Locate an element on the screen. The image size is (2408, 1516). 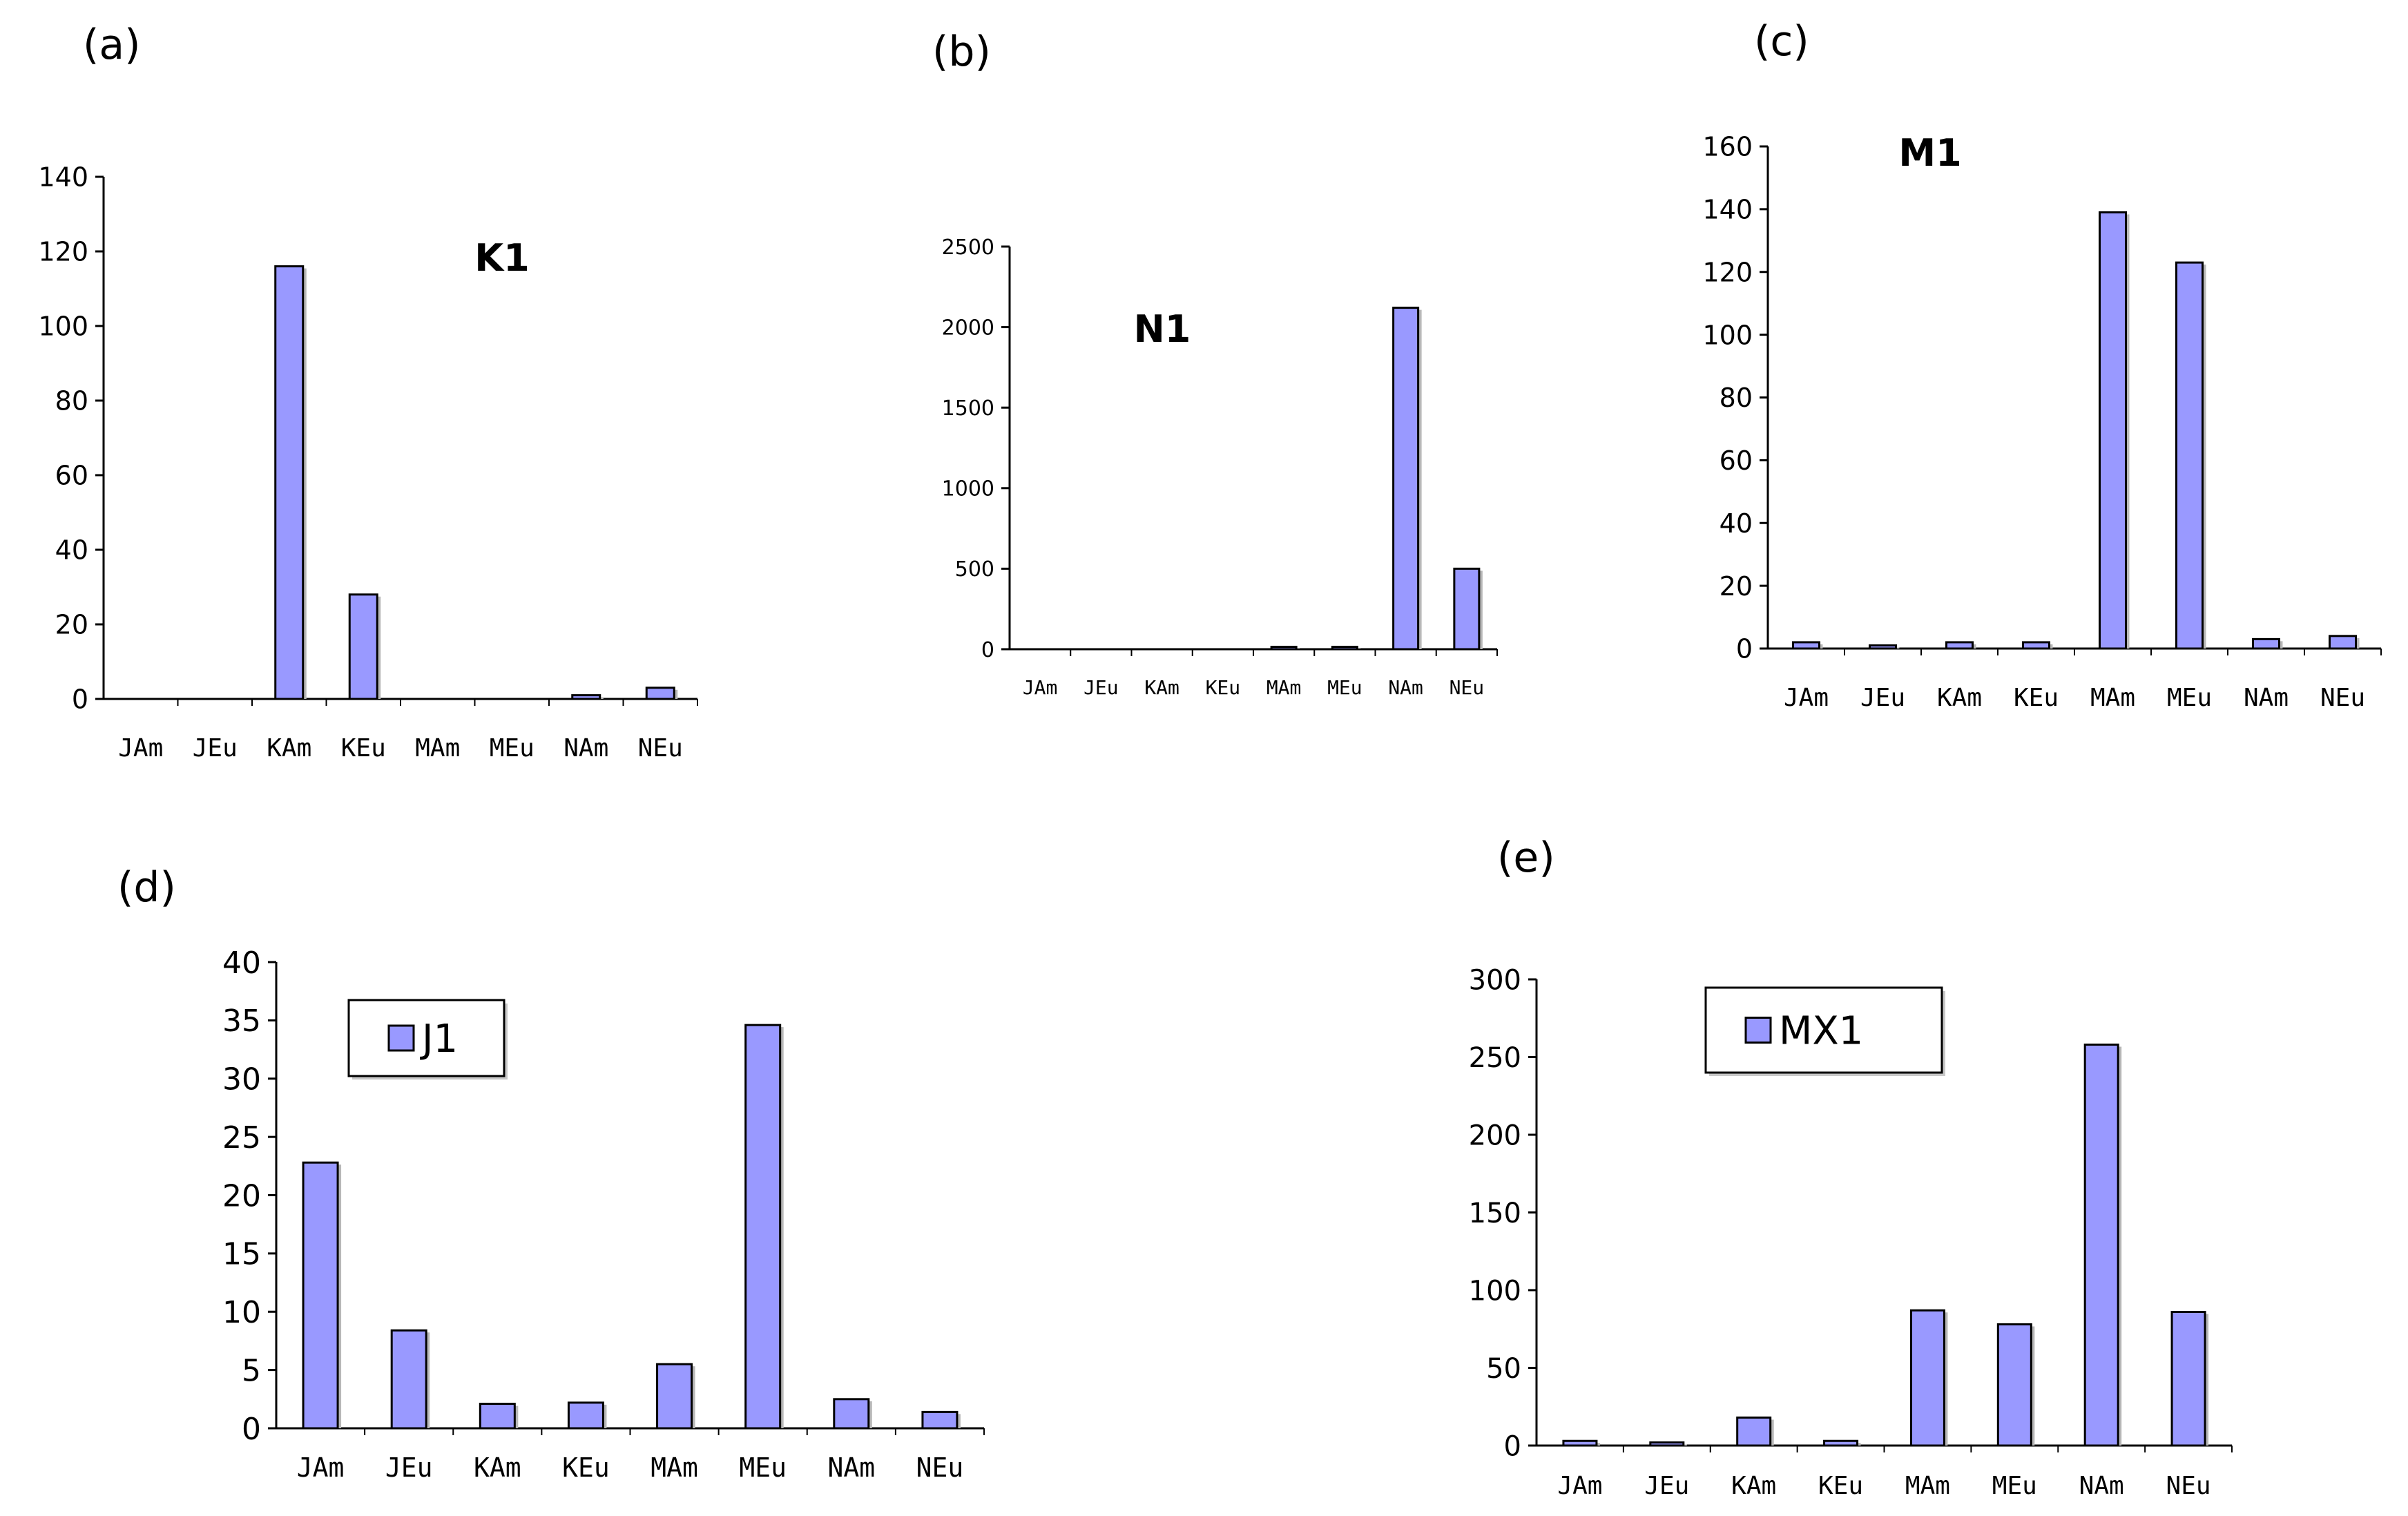
y-tick-label: 5 is located at coordinates (251, 1370).